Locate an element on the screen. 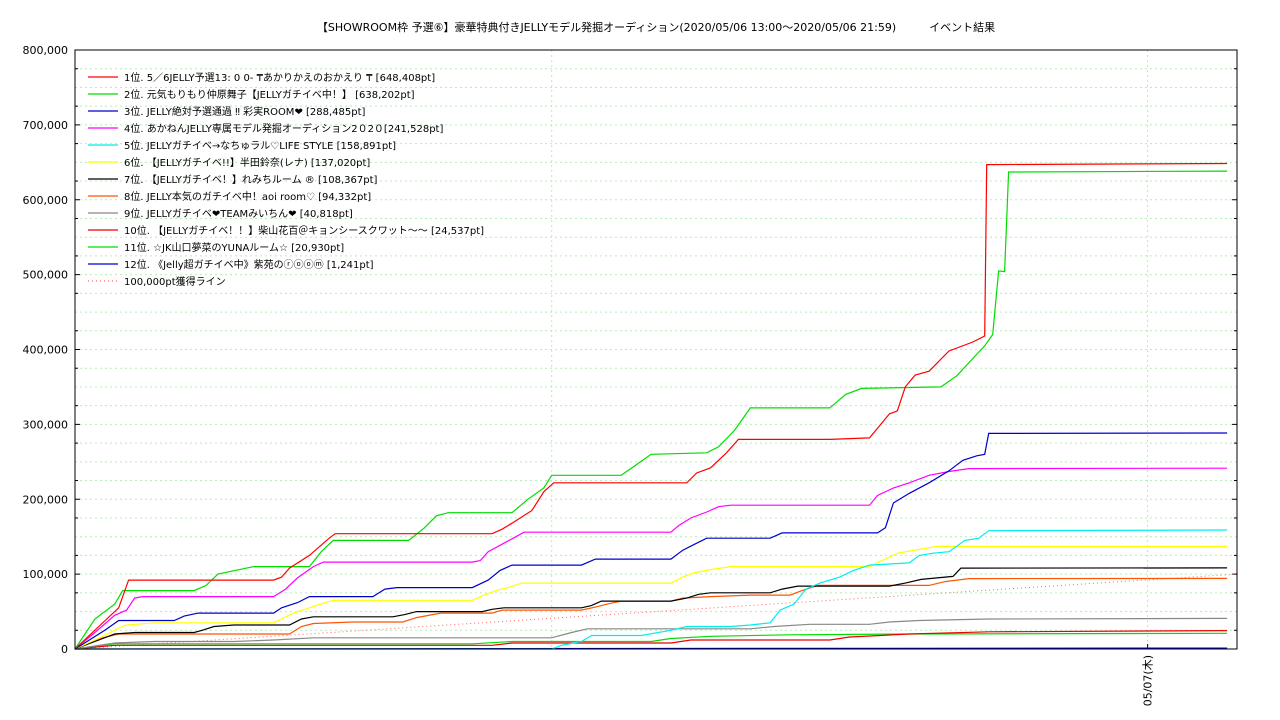 Image resolution: width=1280 pixels, height=720 pixels. y-tick-label: 400,000 is located at coordinates (46, 350).